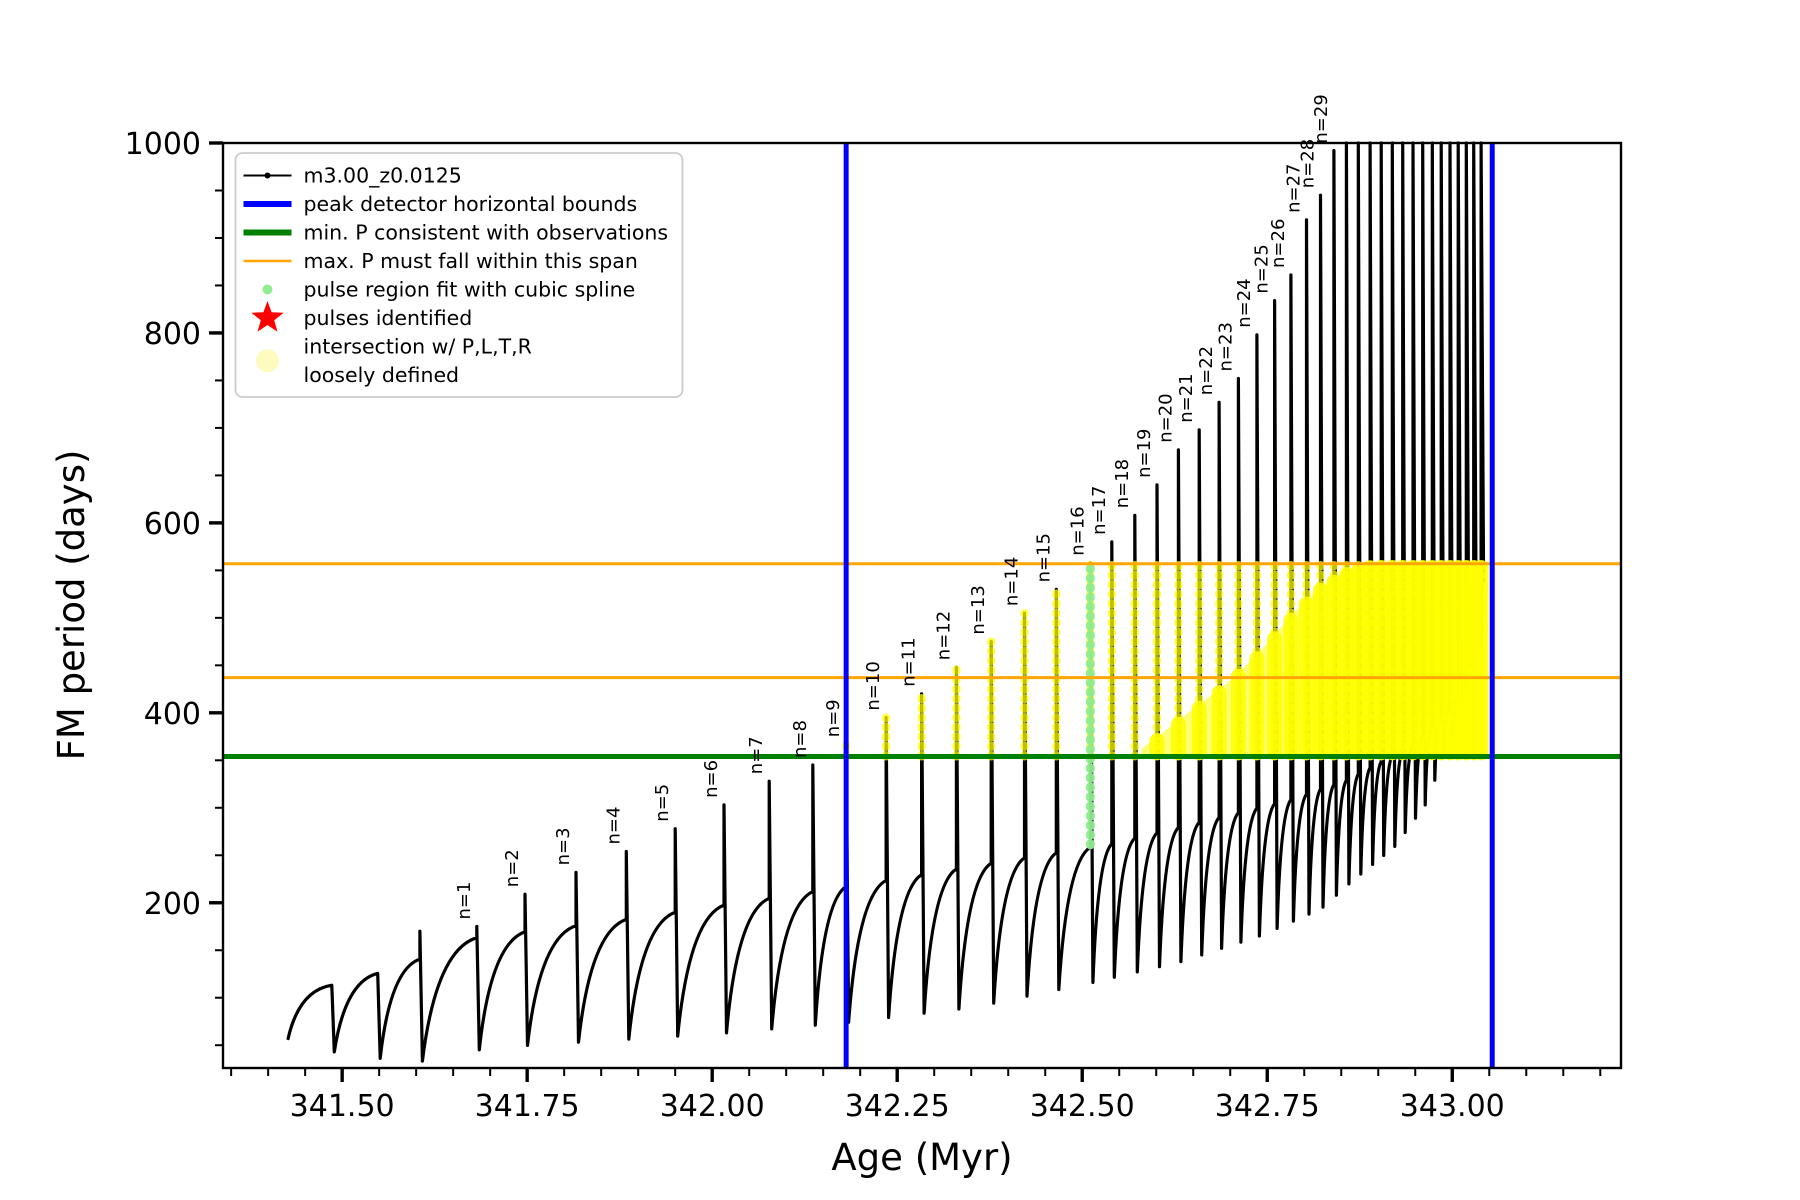 This screenshot has width=1800, height=1200. What do you see at coordinates (172, 714) in the screenshot?
I see `y-tick-label: 400` at bounding box center [172, 714].